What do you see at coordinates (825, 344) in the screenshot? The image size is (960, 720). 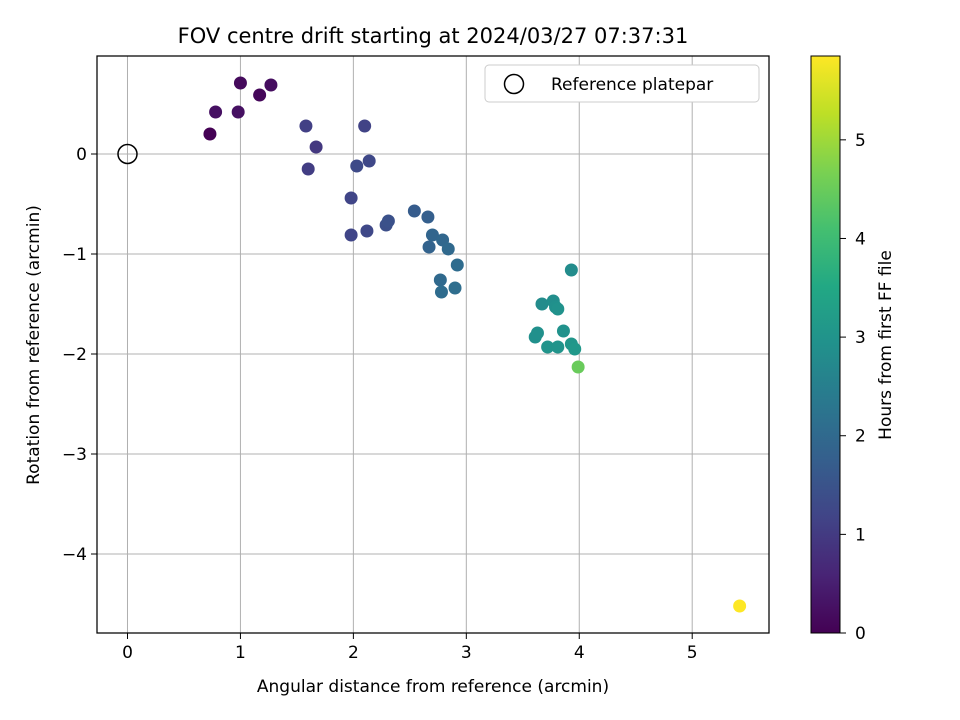 I see `colorbar-gradient` at bounding box center [825, 344].